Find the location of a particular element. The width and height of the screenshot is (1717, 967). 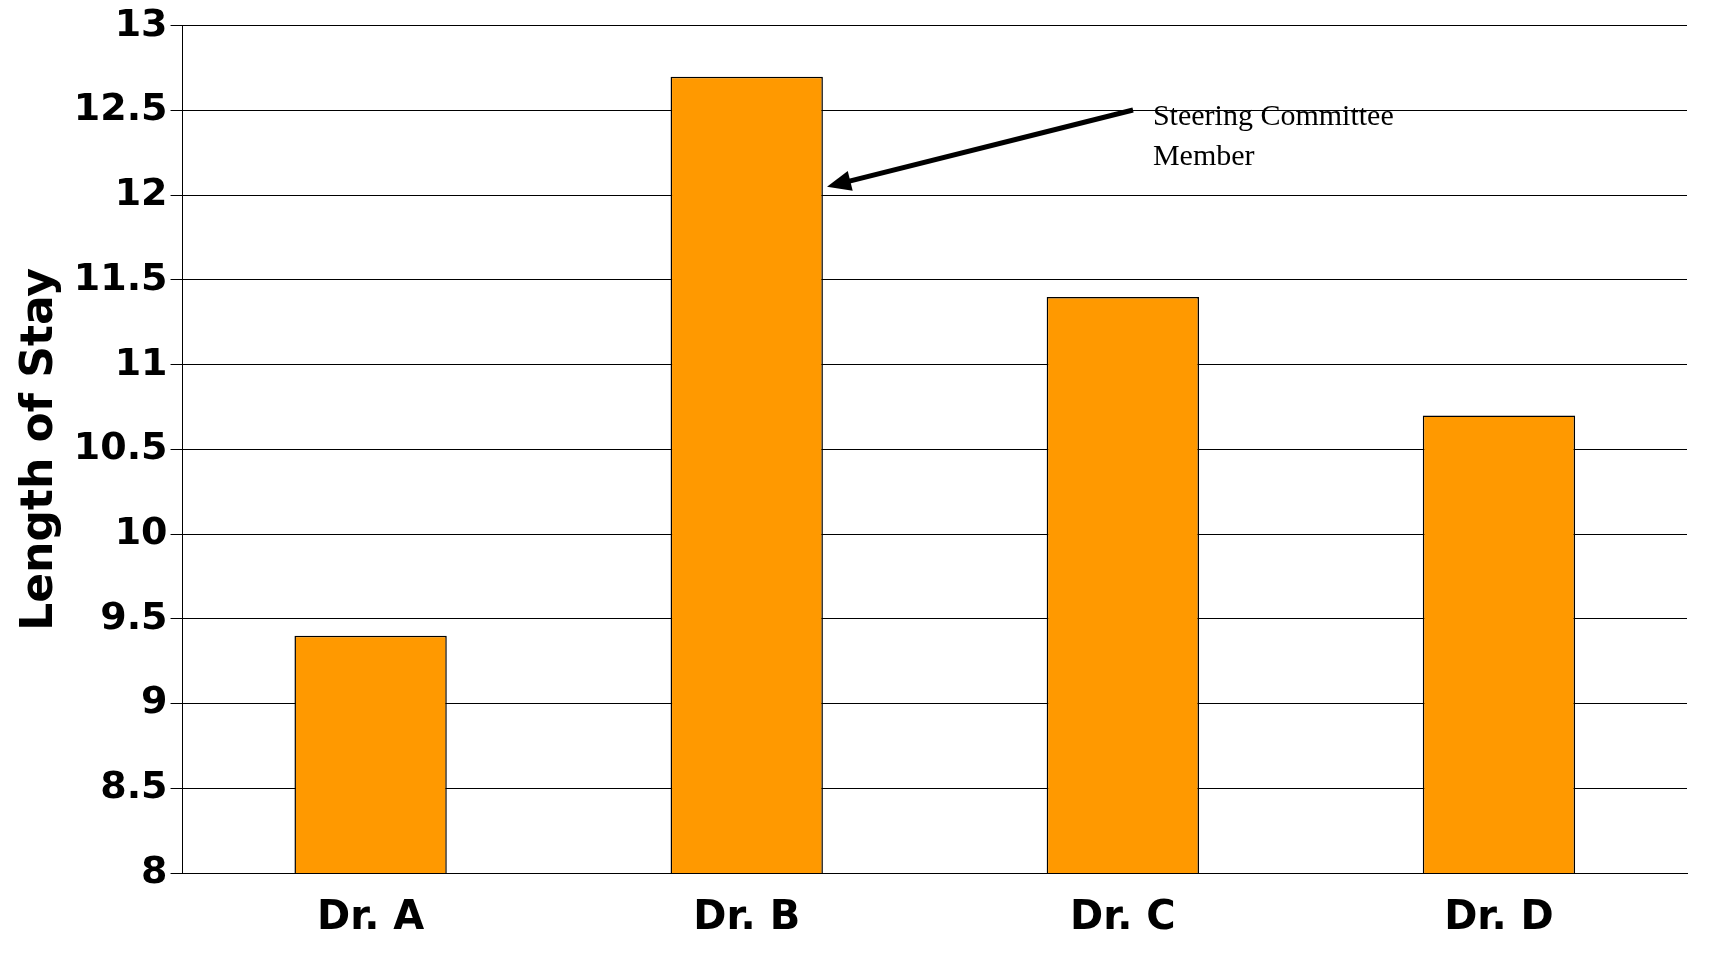

y-axis-title: Length of Stay is located at coordinates (36, 449).